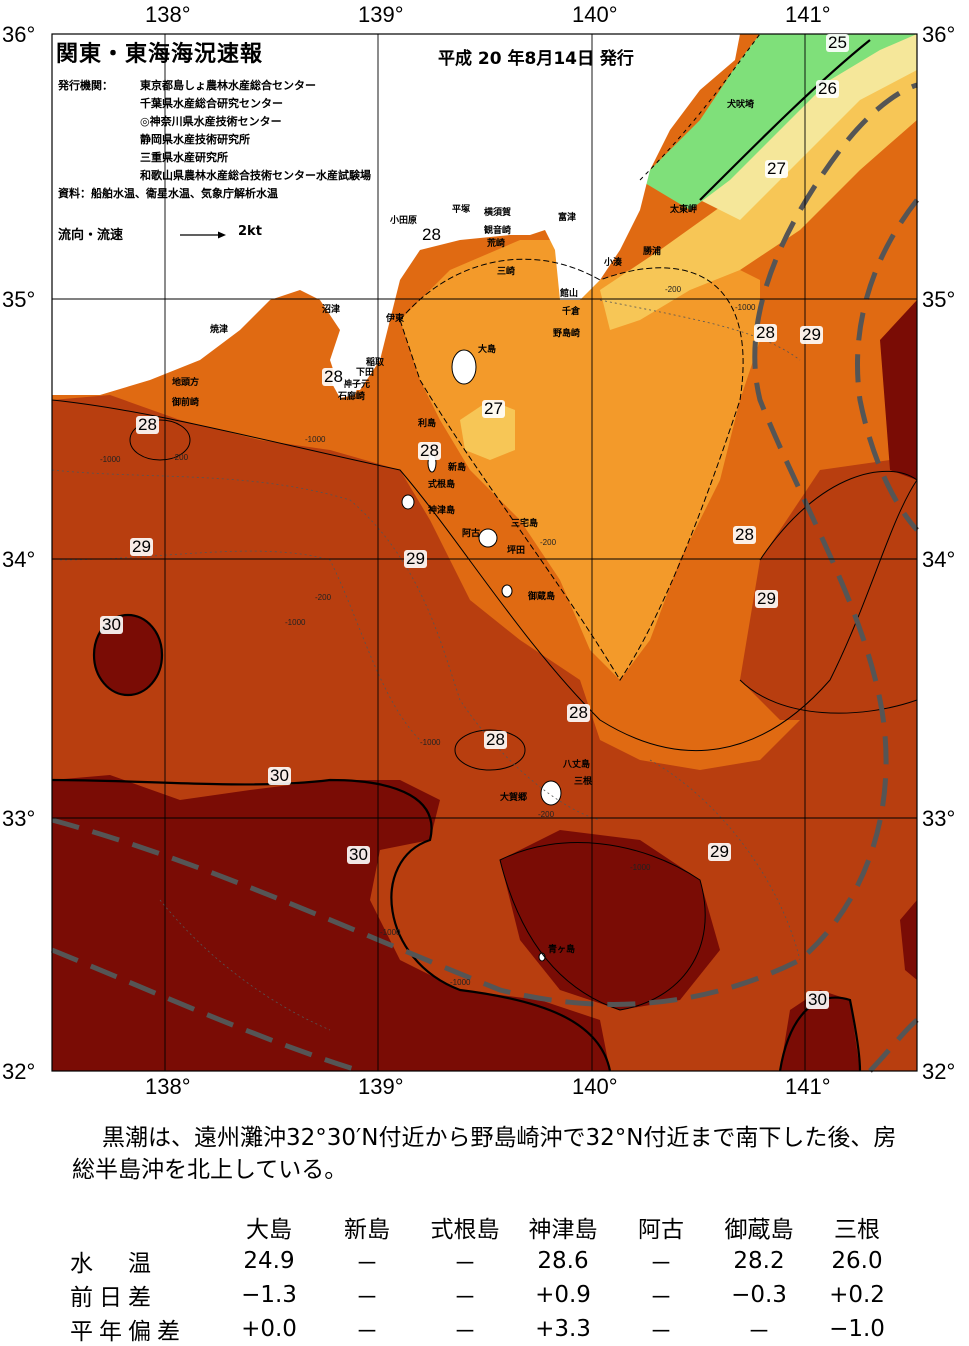 This screenshot has width=969, height=1346. What do you see at coordinates (345, 379) in the screenshot?
I see `land-izu` at bounding box center [345, 379].